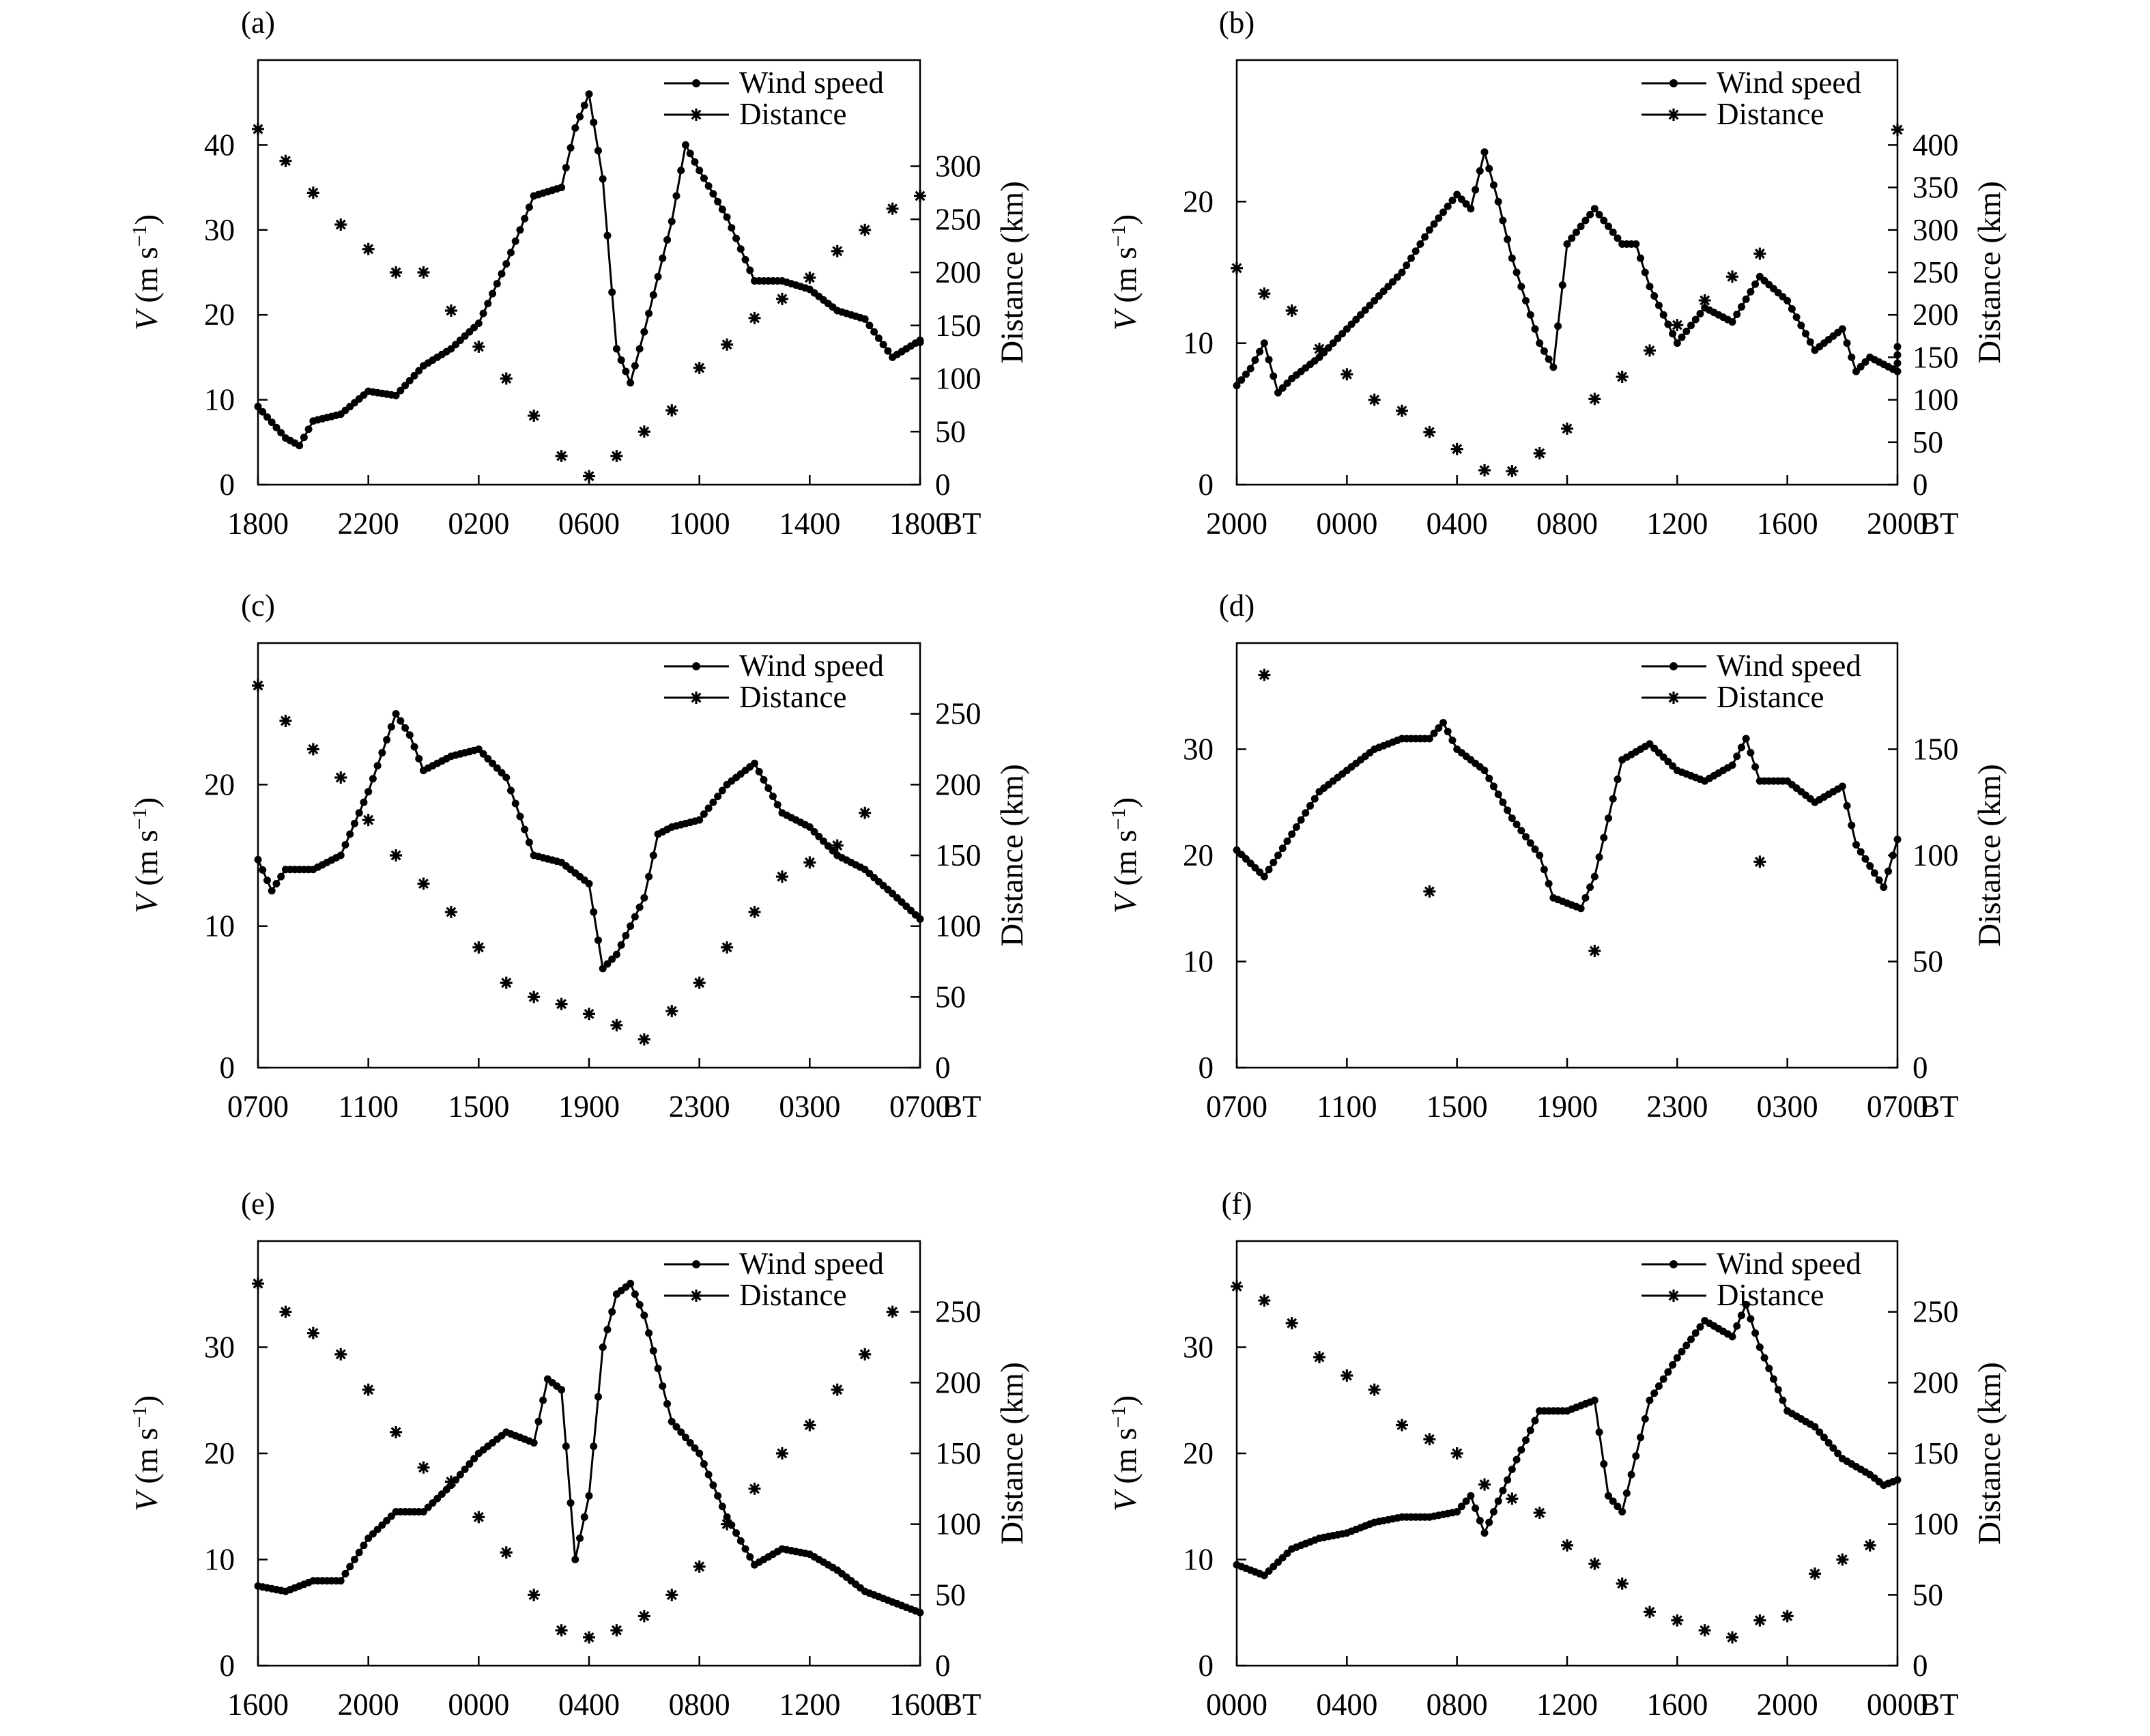 This screenshot has height=1736, width=2150. What do you see at coordinates (146, 1500) in the screenshot?
I see `y-left-axis-var: V` at bounding box center [146, 1500].